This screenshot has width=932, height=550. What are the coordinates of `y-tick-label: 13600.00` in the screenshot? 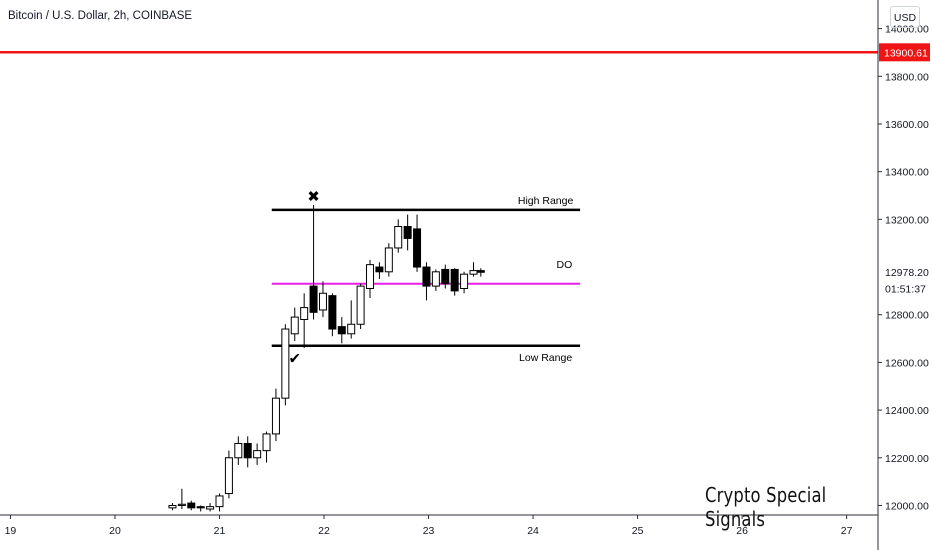 It's located at (907, 125).